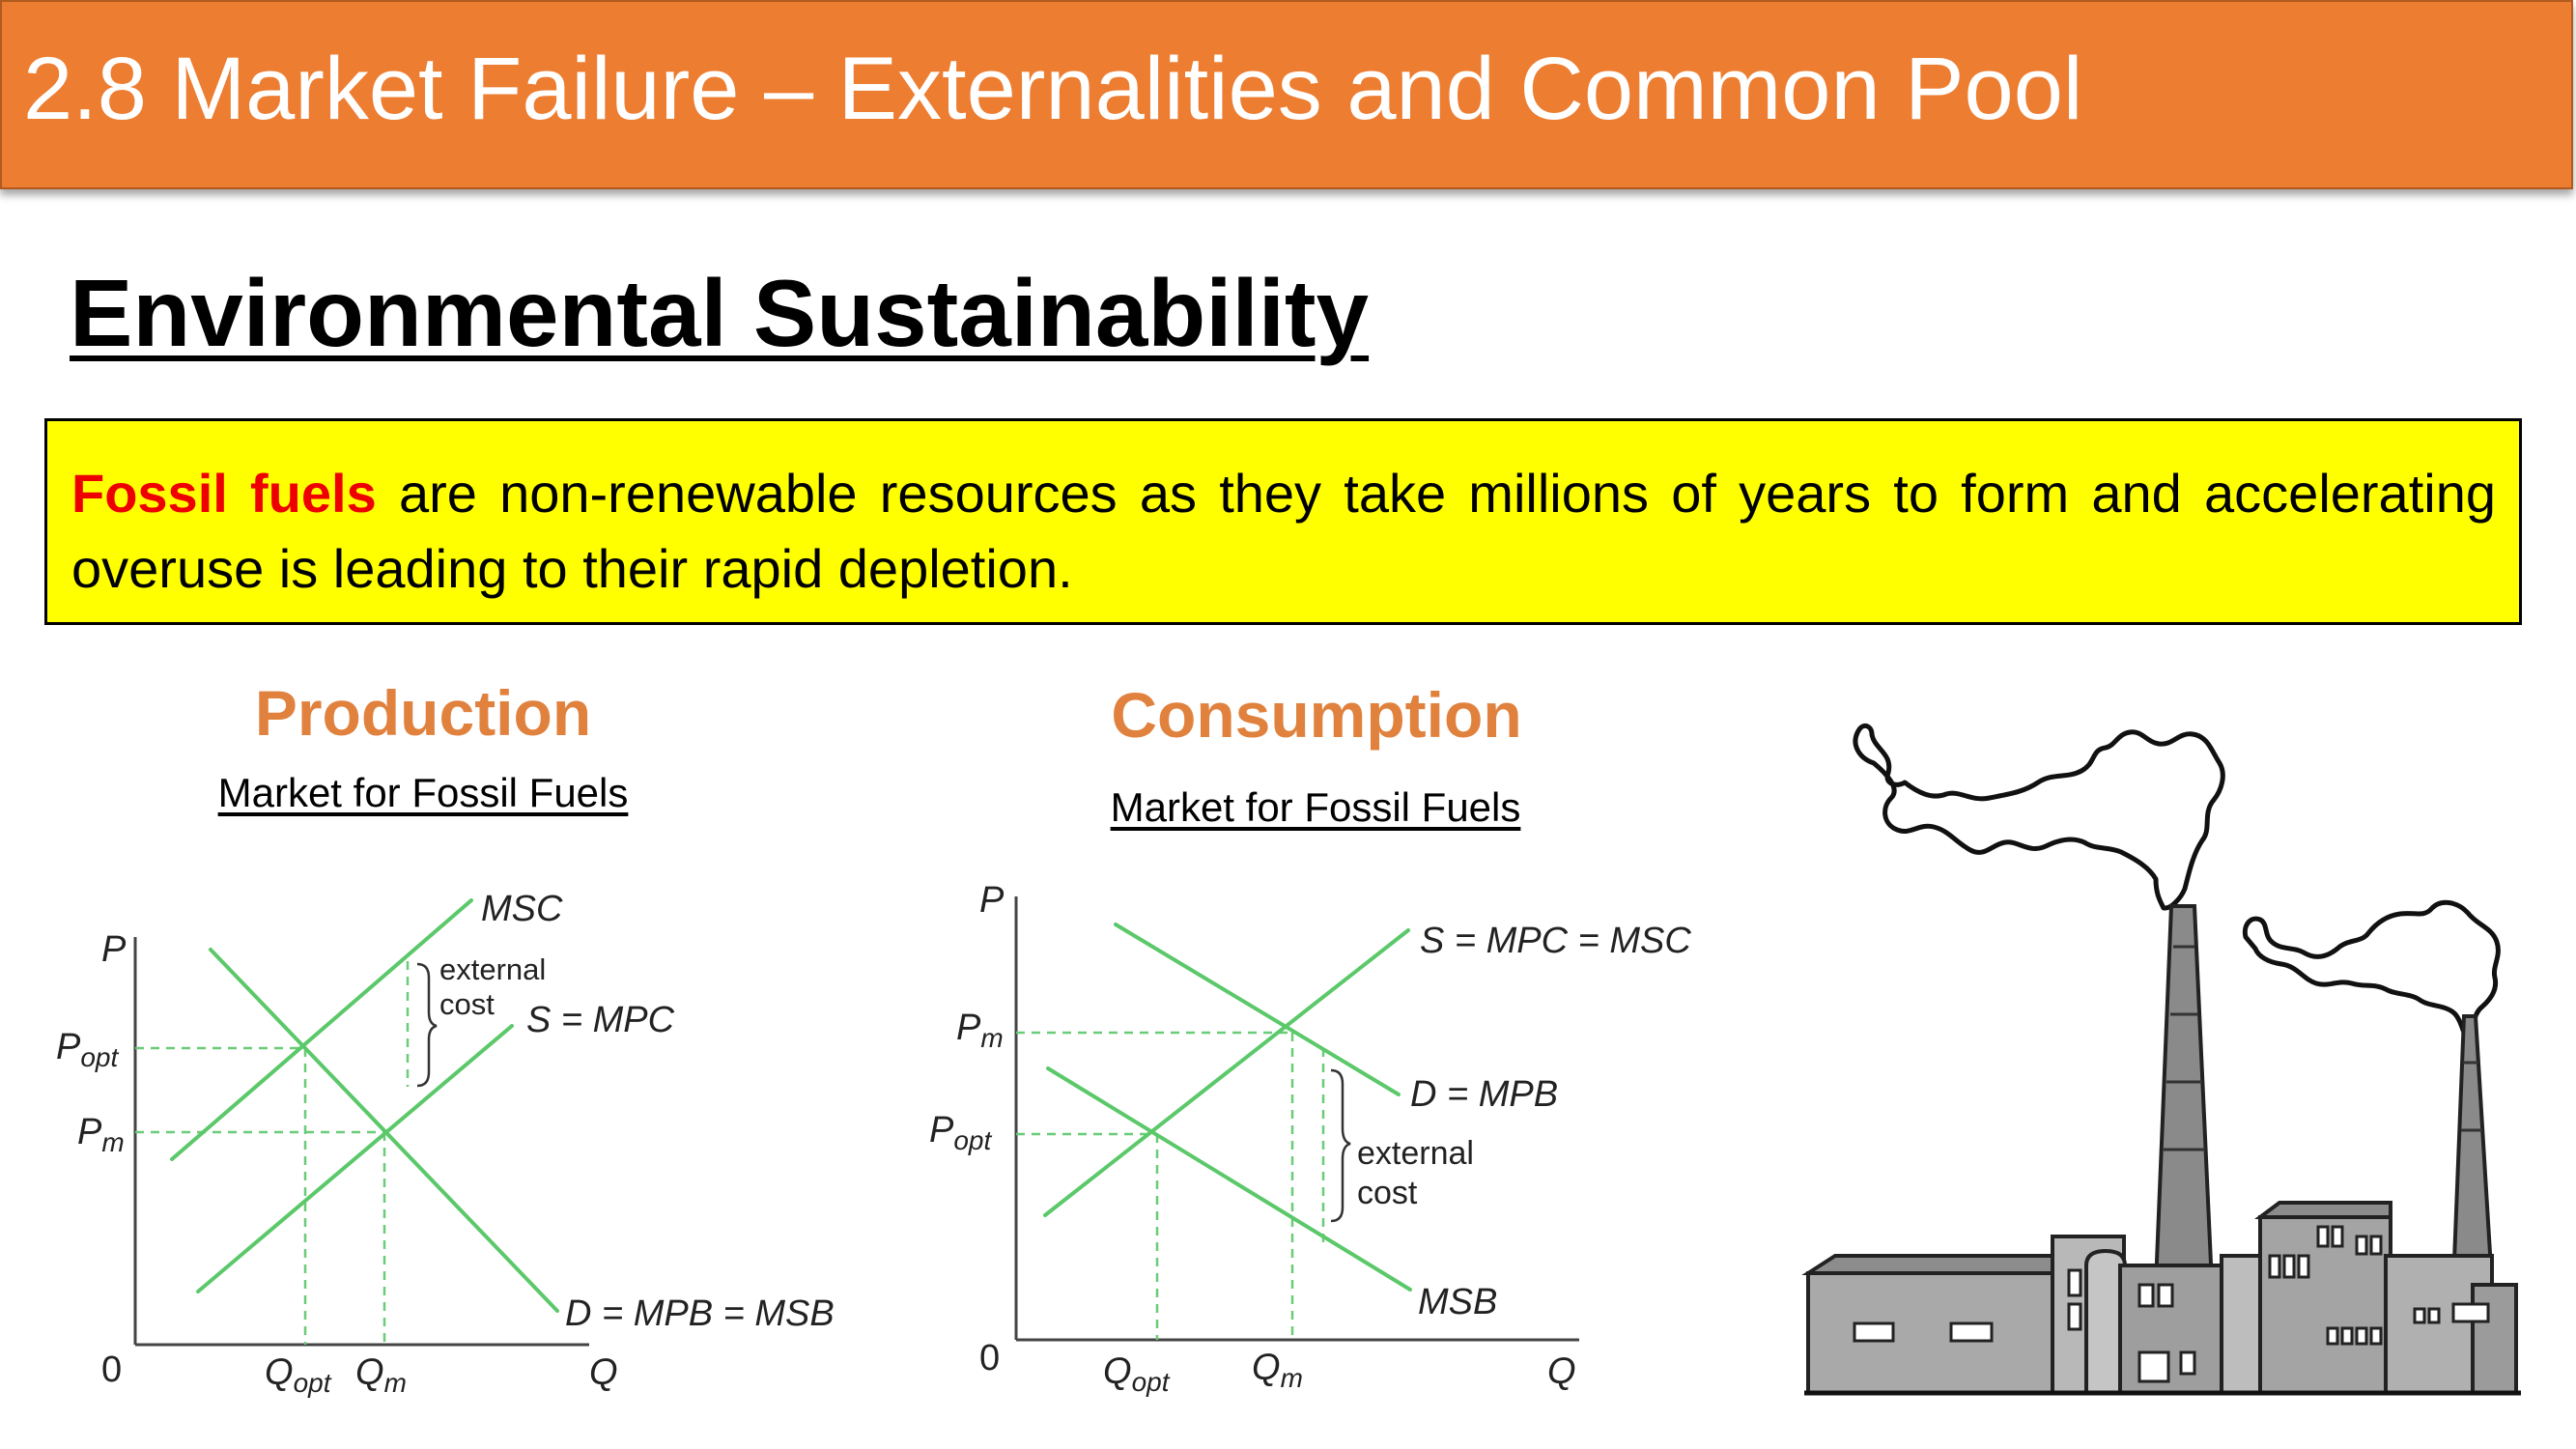  Describe the element at coordinates (992, 900) in the screenshot. I see `consumption-axis-p-label: P` at that location.